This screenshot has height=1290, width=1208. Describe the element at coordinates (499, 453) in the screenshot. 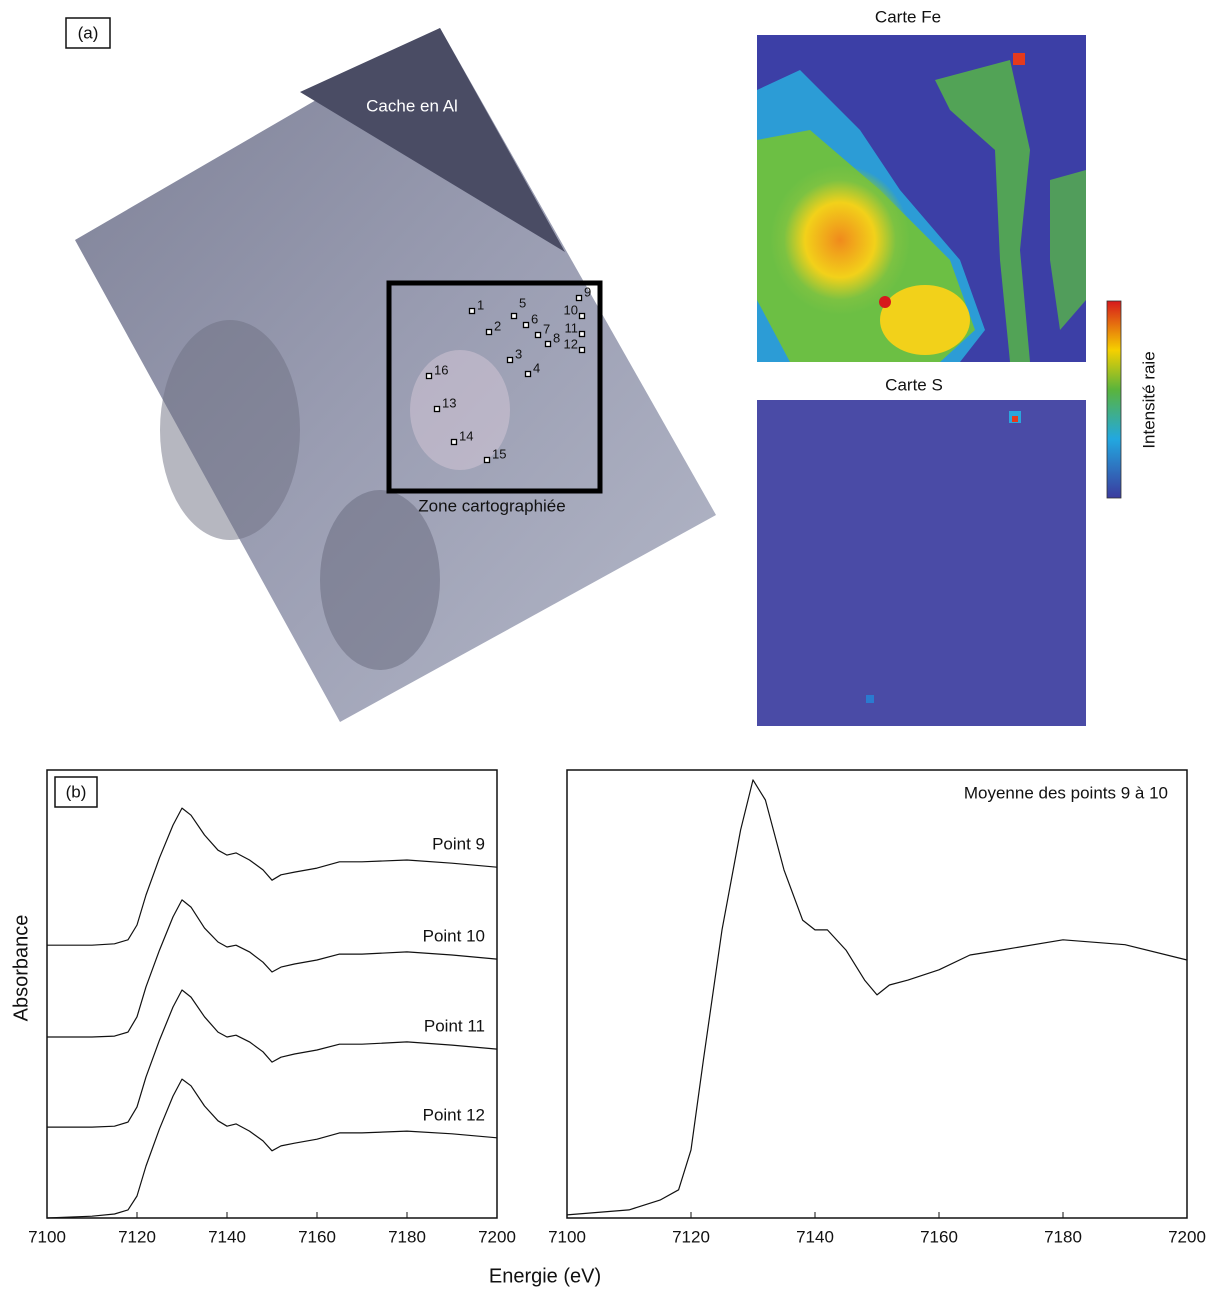

I see `point-label: 15` at that location.